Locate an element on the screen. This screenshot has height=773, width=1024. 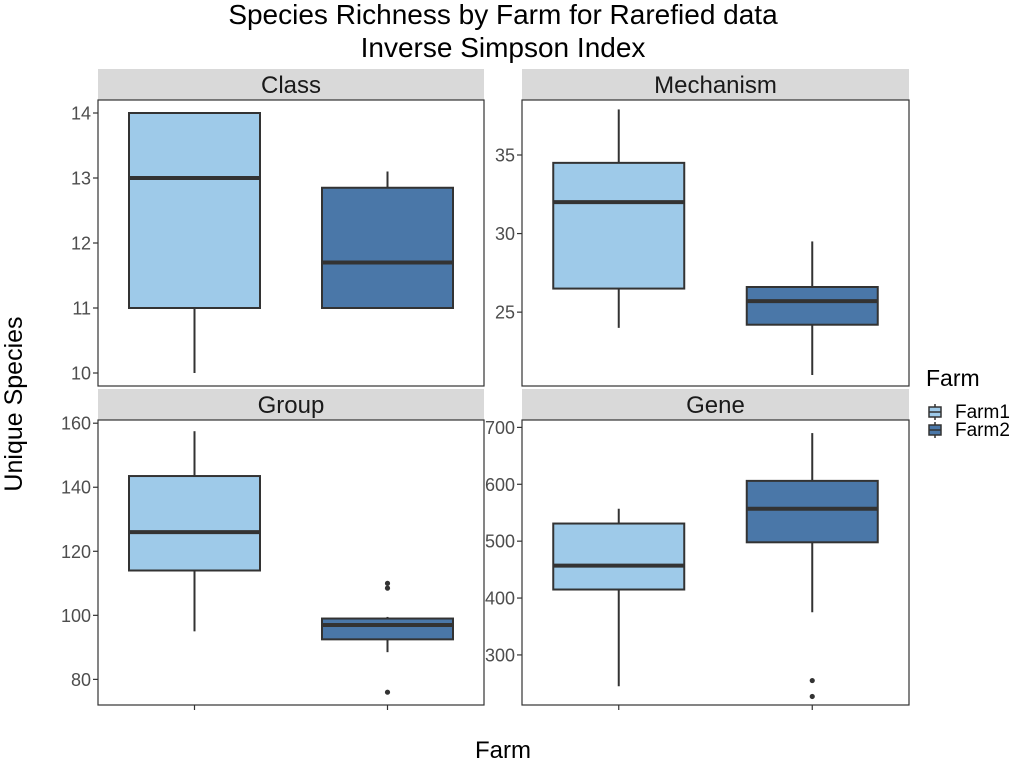
legend-item-farm2: Farm2 is located at coordinates (969, 430).